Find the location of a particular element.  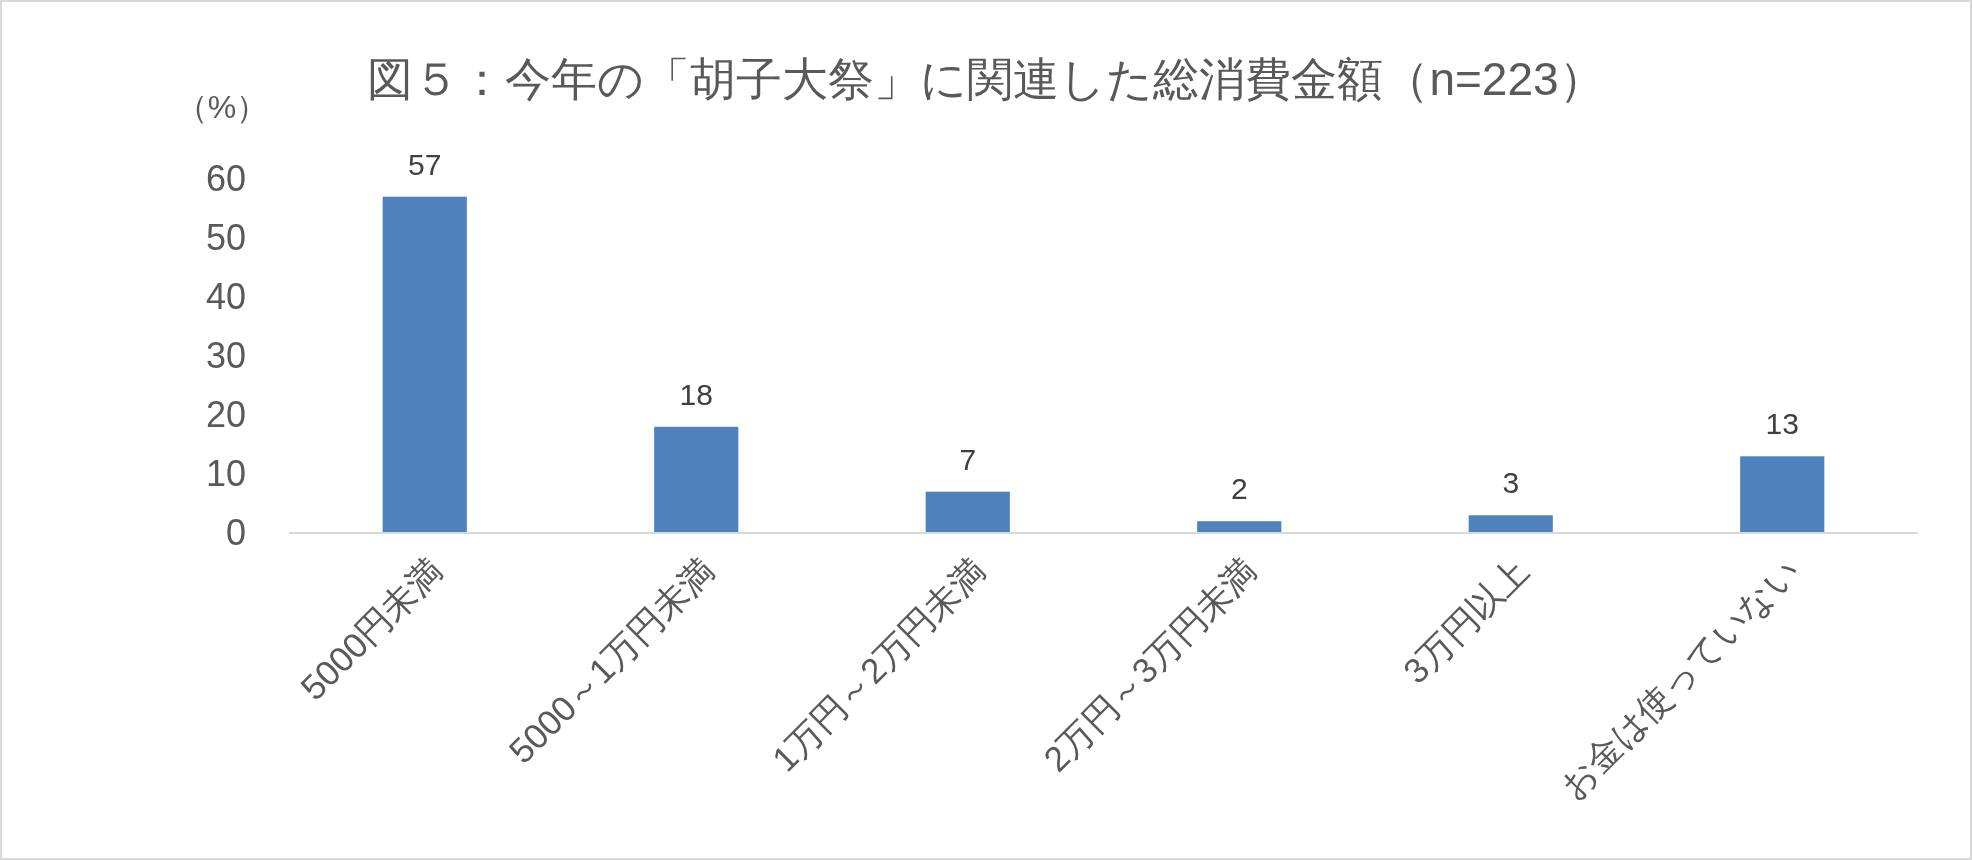

y-tick-label: 60 is located at coordinates (225, 178).